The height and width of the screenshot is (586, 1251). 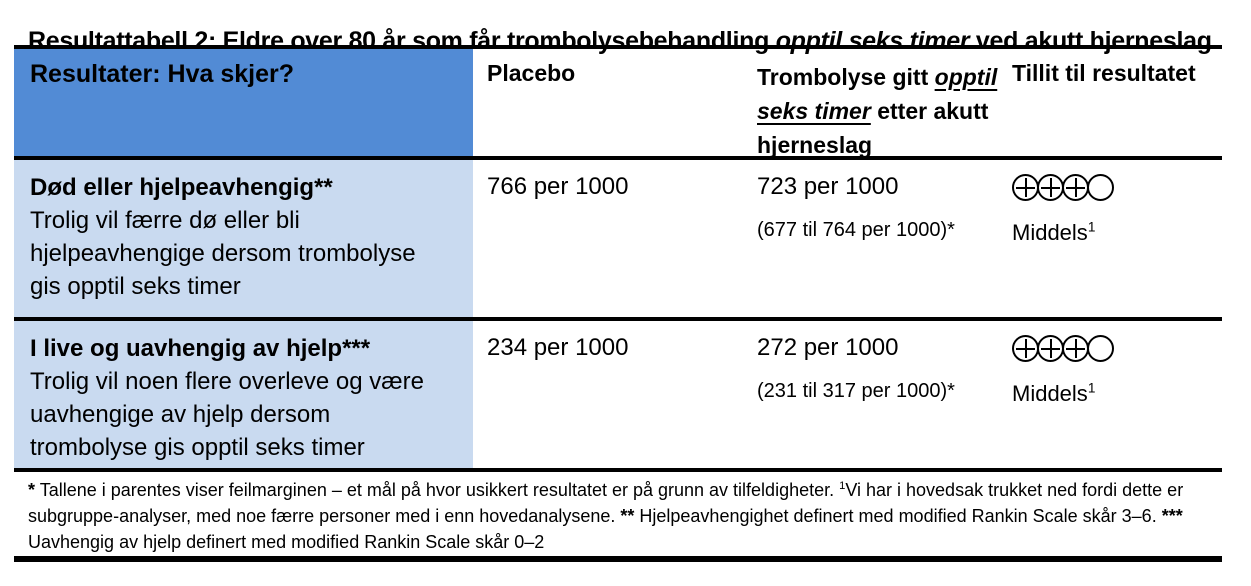 What do you see at coordinates (135, 286) in the screenshot?
I see `outcome-description-line: gis opptil seks timer` at bounding box center [135, 286].